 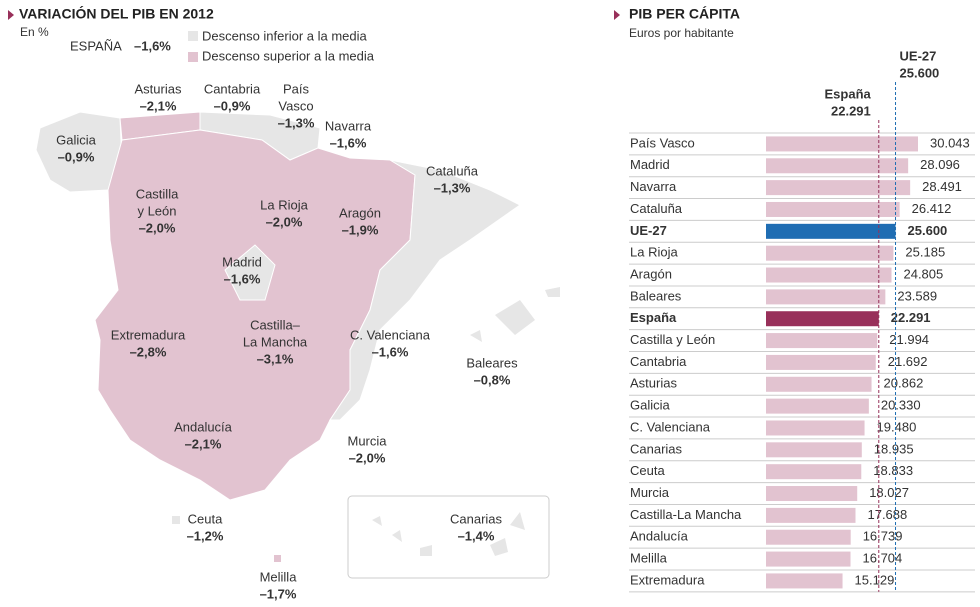 What do you see at coordinates (205, 535) in the screenshot?
I see `region-value: –1,2%` at bounding box center [205, 535].